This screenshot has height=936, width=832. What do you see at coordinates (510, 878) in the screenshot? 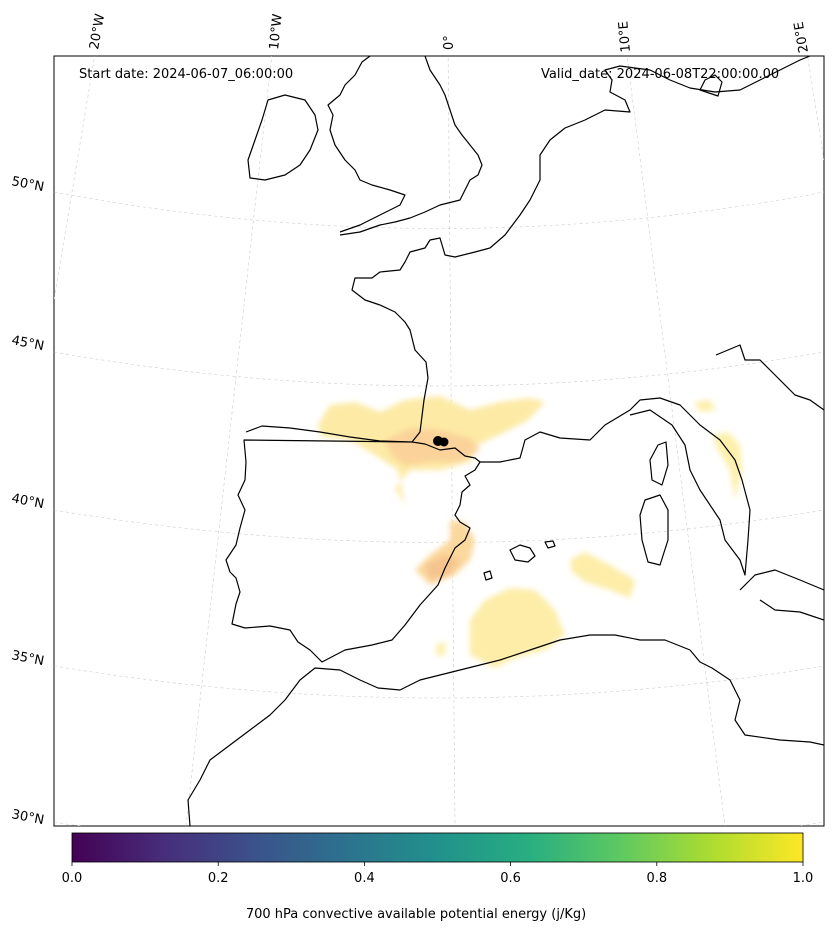
I see `colorbar-tick-label: 0.6` at bounding box center [510, 878].